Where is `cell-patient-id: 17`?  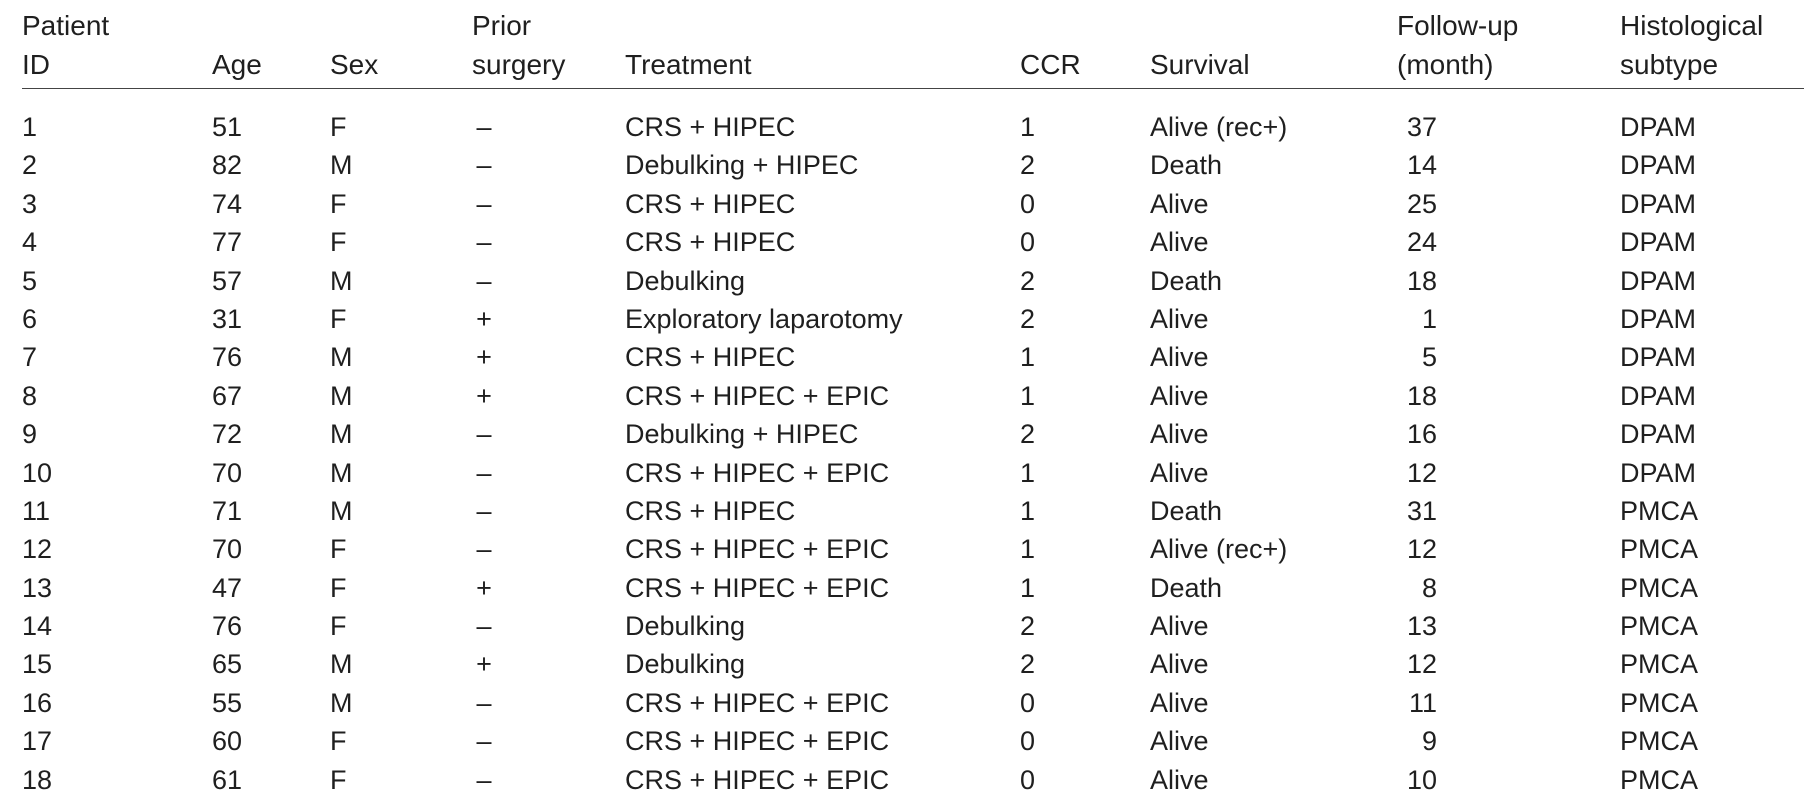
cell-patient-id: 17 is located at coordinates (37, 741).